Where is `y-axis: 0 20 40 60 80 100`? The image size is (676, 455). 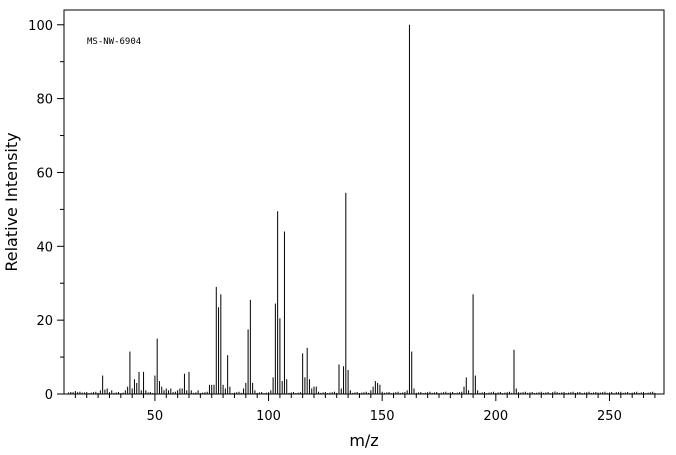
y-axis: 0 20 40 60 80 100 is located at coordinates (46, 211).